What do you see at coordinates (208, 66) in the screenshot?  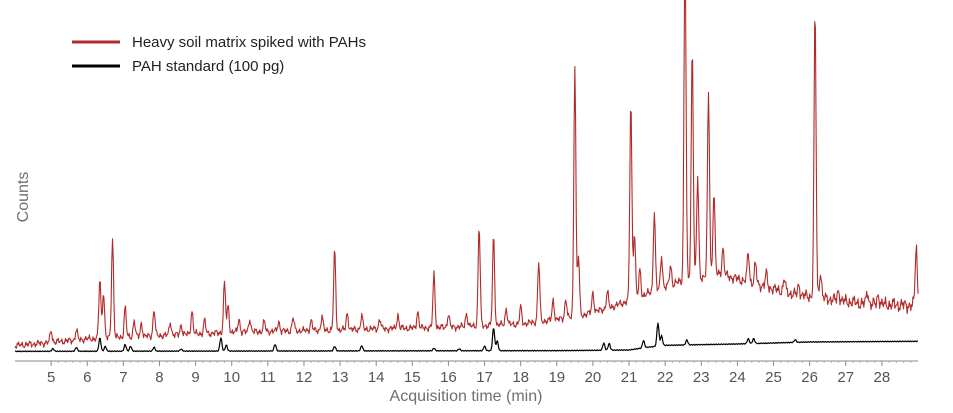 I see `legend-label-pah-standard: PAH standard (100 pg)` at bounding box center [208, 66].